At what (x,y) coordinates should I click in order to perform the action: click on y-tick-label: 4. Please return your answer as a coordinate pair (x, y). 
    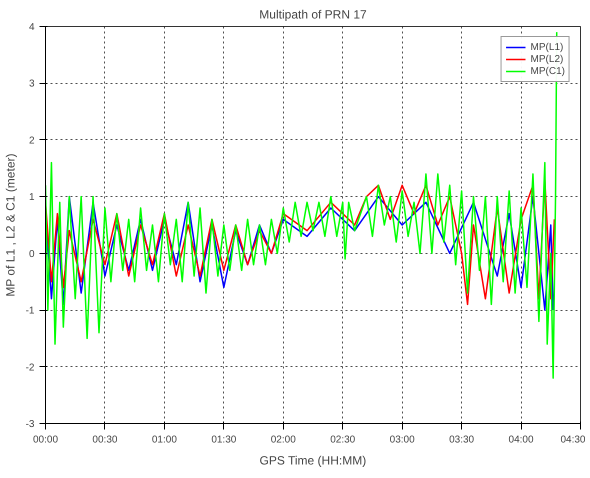
    Looking at the image, I should click on (31, 27).